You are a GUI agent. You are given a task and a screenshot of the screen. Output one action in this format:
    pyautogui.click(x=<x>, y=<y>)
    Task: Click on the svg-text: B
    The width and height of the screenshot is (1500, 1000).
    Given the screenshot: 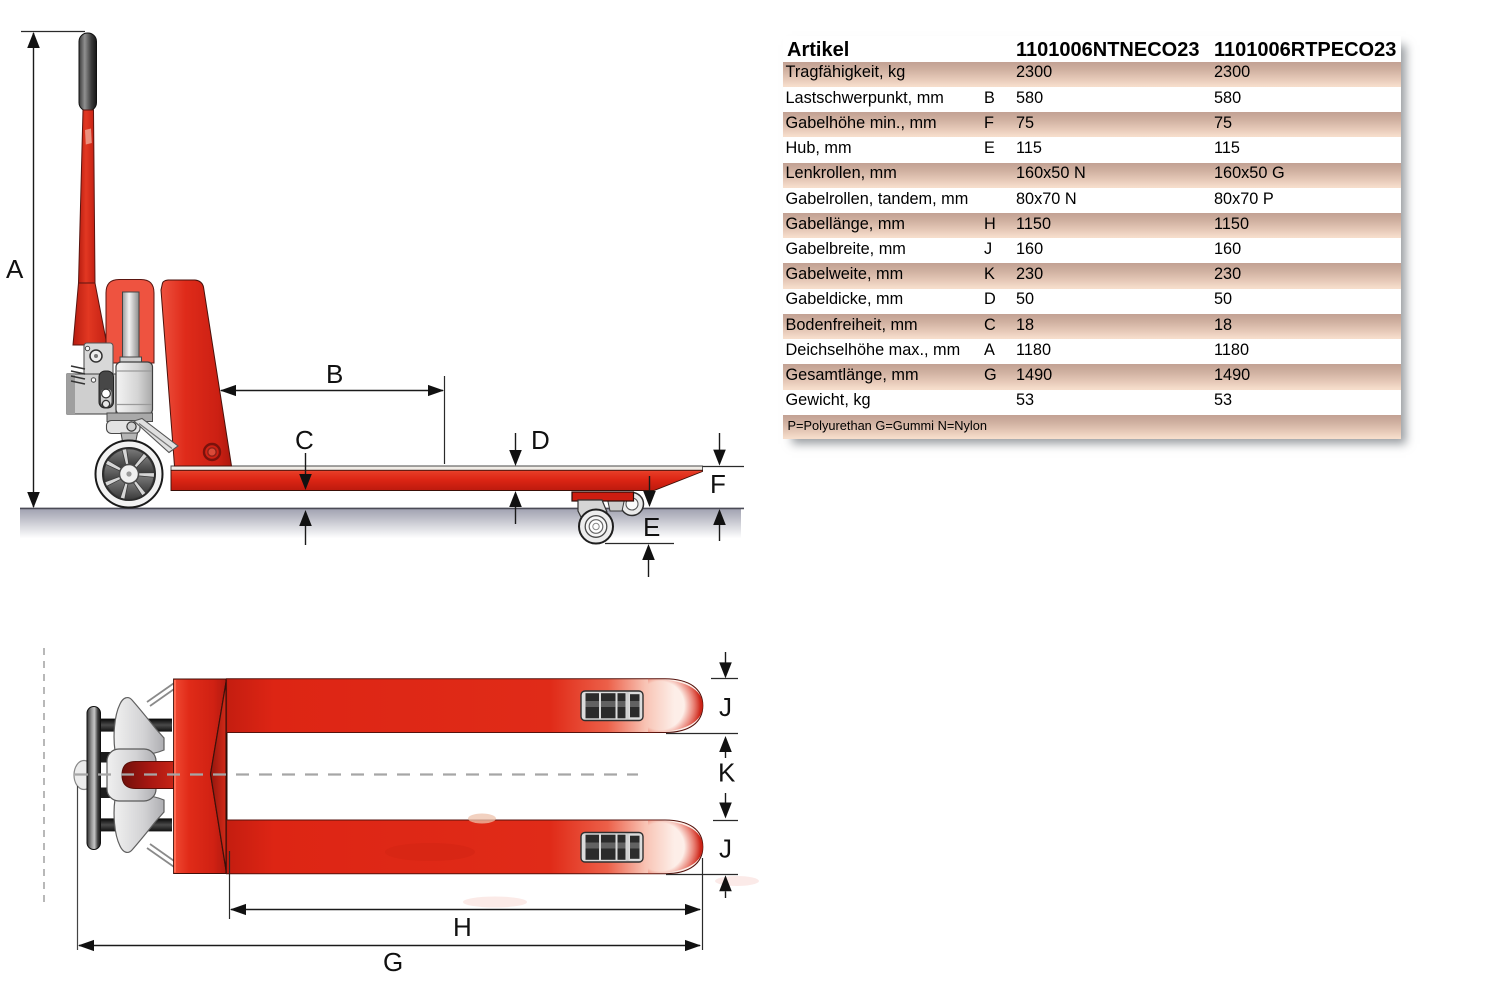 What is the action you would take?
    pyautogui.click(x=334, y=374)
    